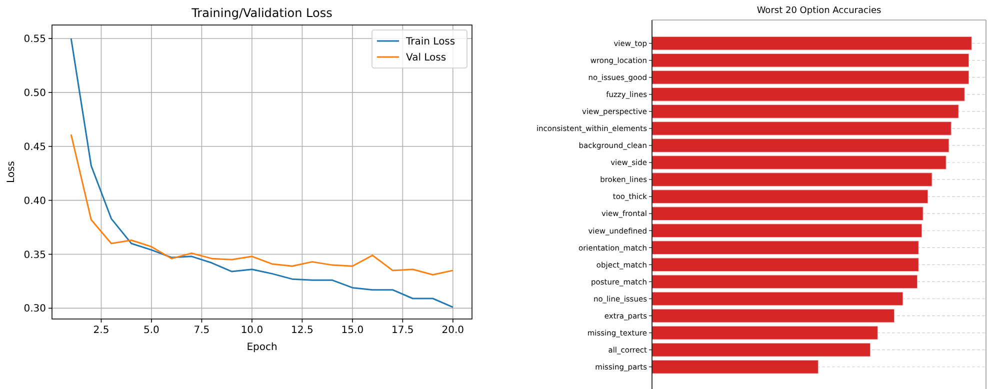  I want to click on x-tick-label: 17.5, so click(403, 330).